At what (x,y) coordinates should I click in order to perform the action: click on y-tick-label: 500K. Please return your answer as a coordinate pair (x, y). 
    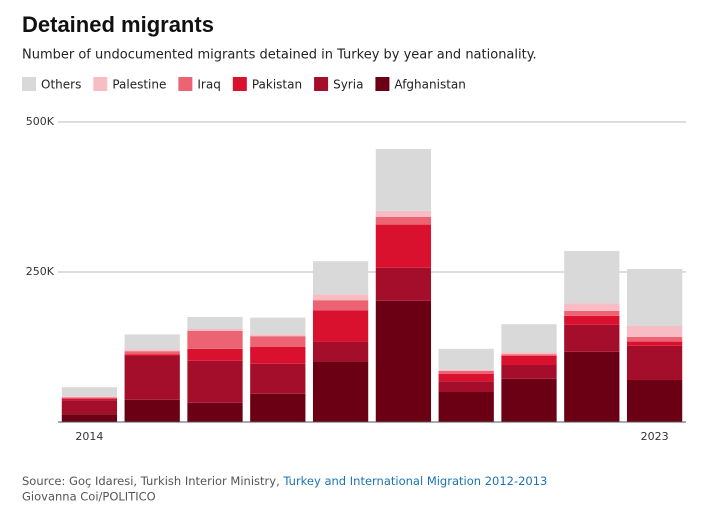
    Looking at the image, I should click on (40, 121).